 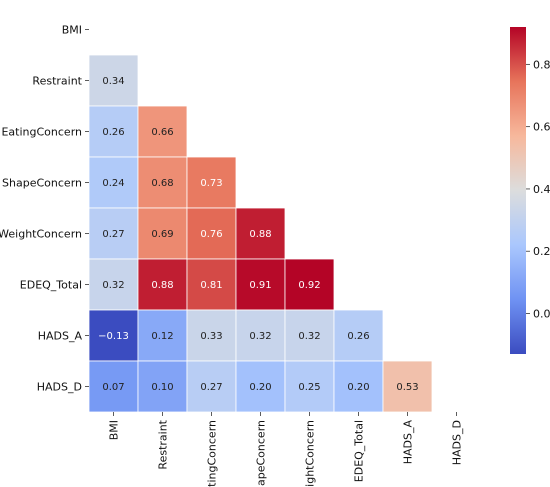 What do you see at coordinates (59, 387) in the screenshot?
I see `y-tick-label: HADS_D` at bounding box center [59, 387].